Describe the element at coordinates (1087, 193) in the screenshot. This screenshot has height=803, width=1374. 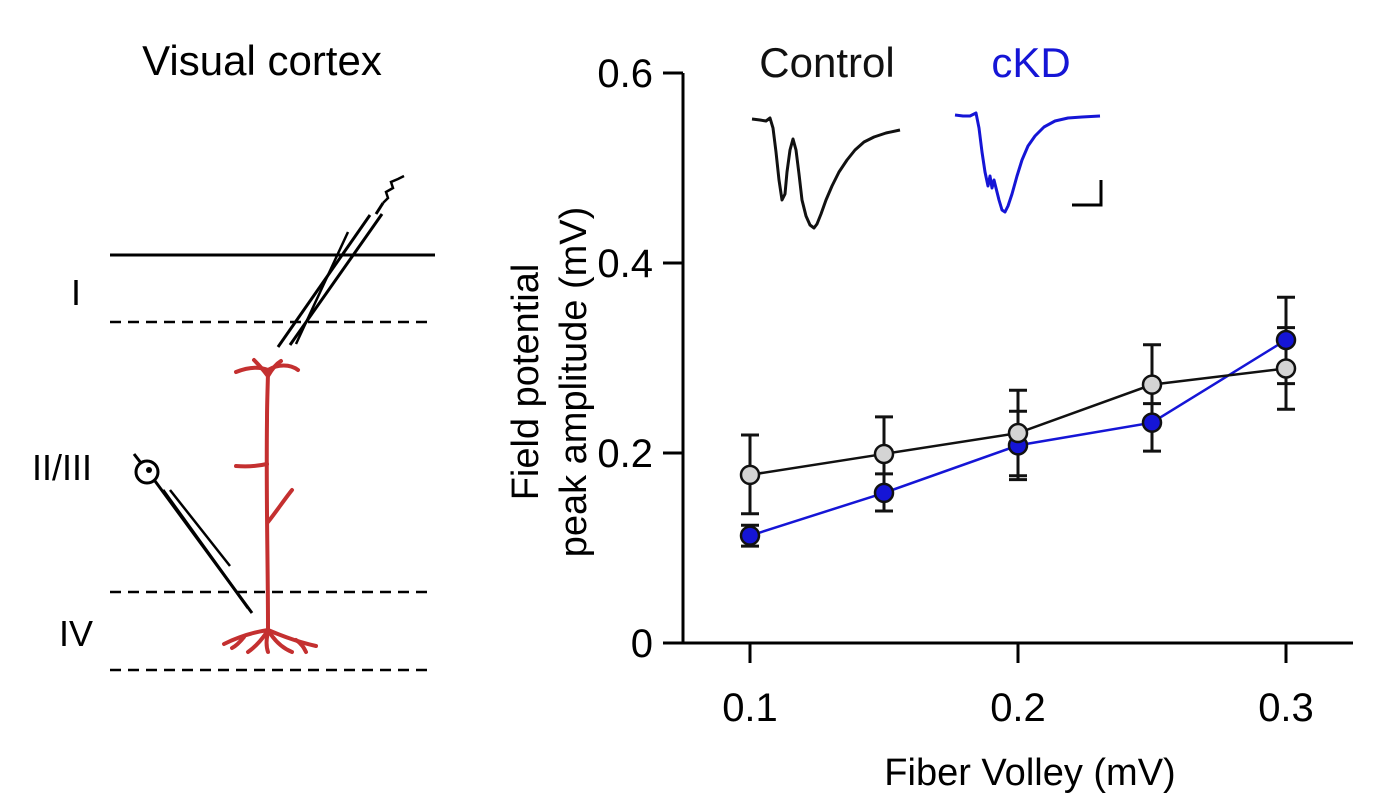
I see `scale-bar-icon` at that location.